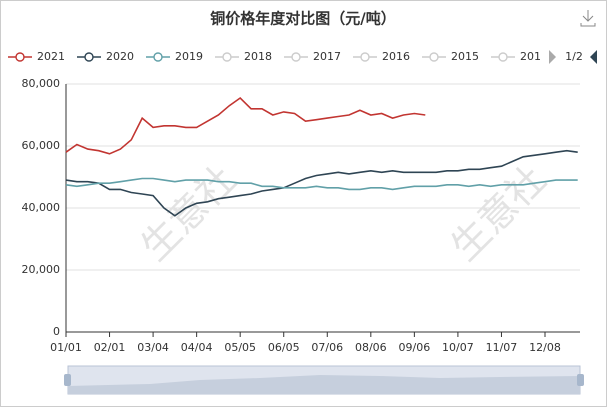  What do you see at coordinates (56, 331) in the screenshot?
I see `y-tick-label: 0` at bounding box center [56, 331].